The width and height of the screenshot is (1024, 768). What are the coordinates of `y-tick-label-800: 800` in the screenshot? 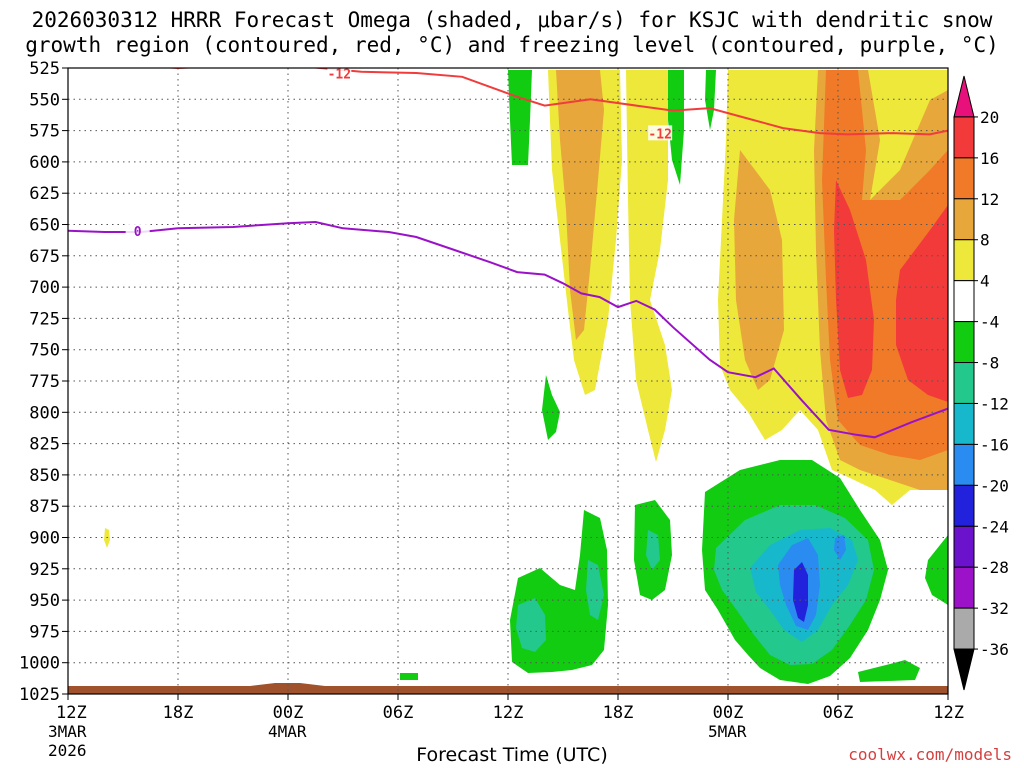 It's located at (44, 413).